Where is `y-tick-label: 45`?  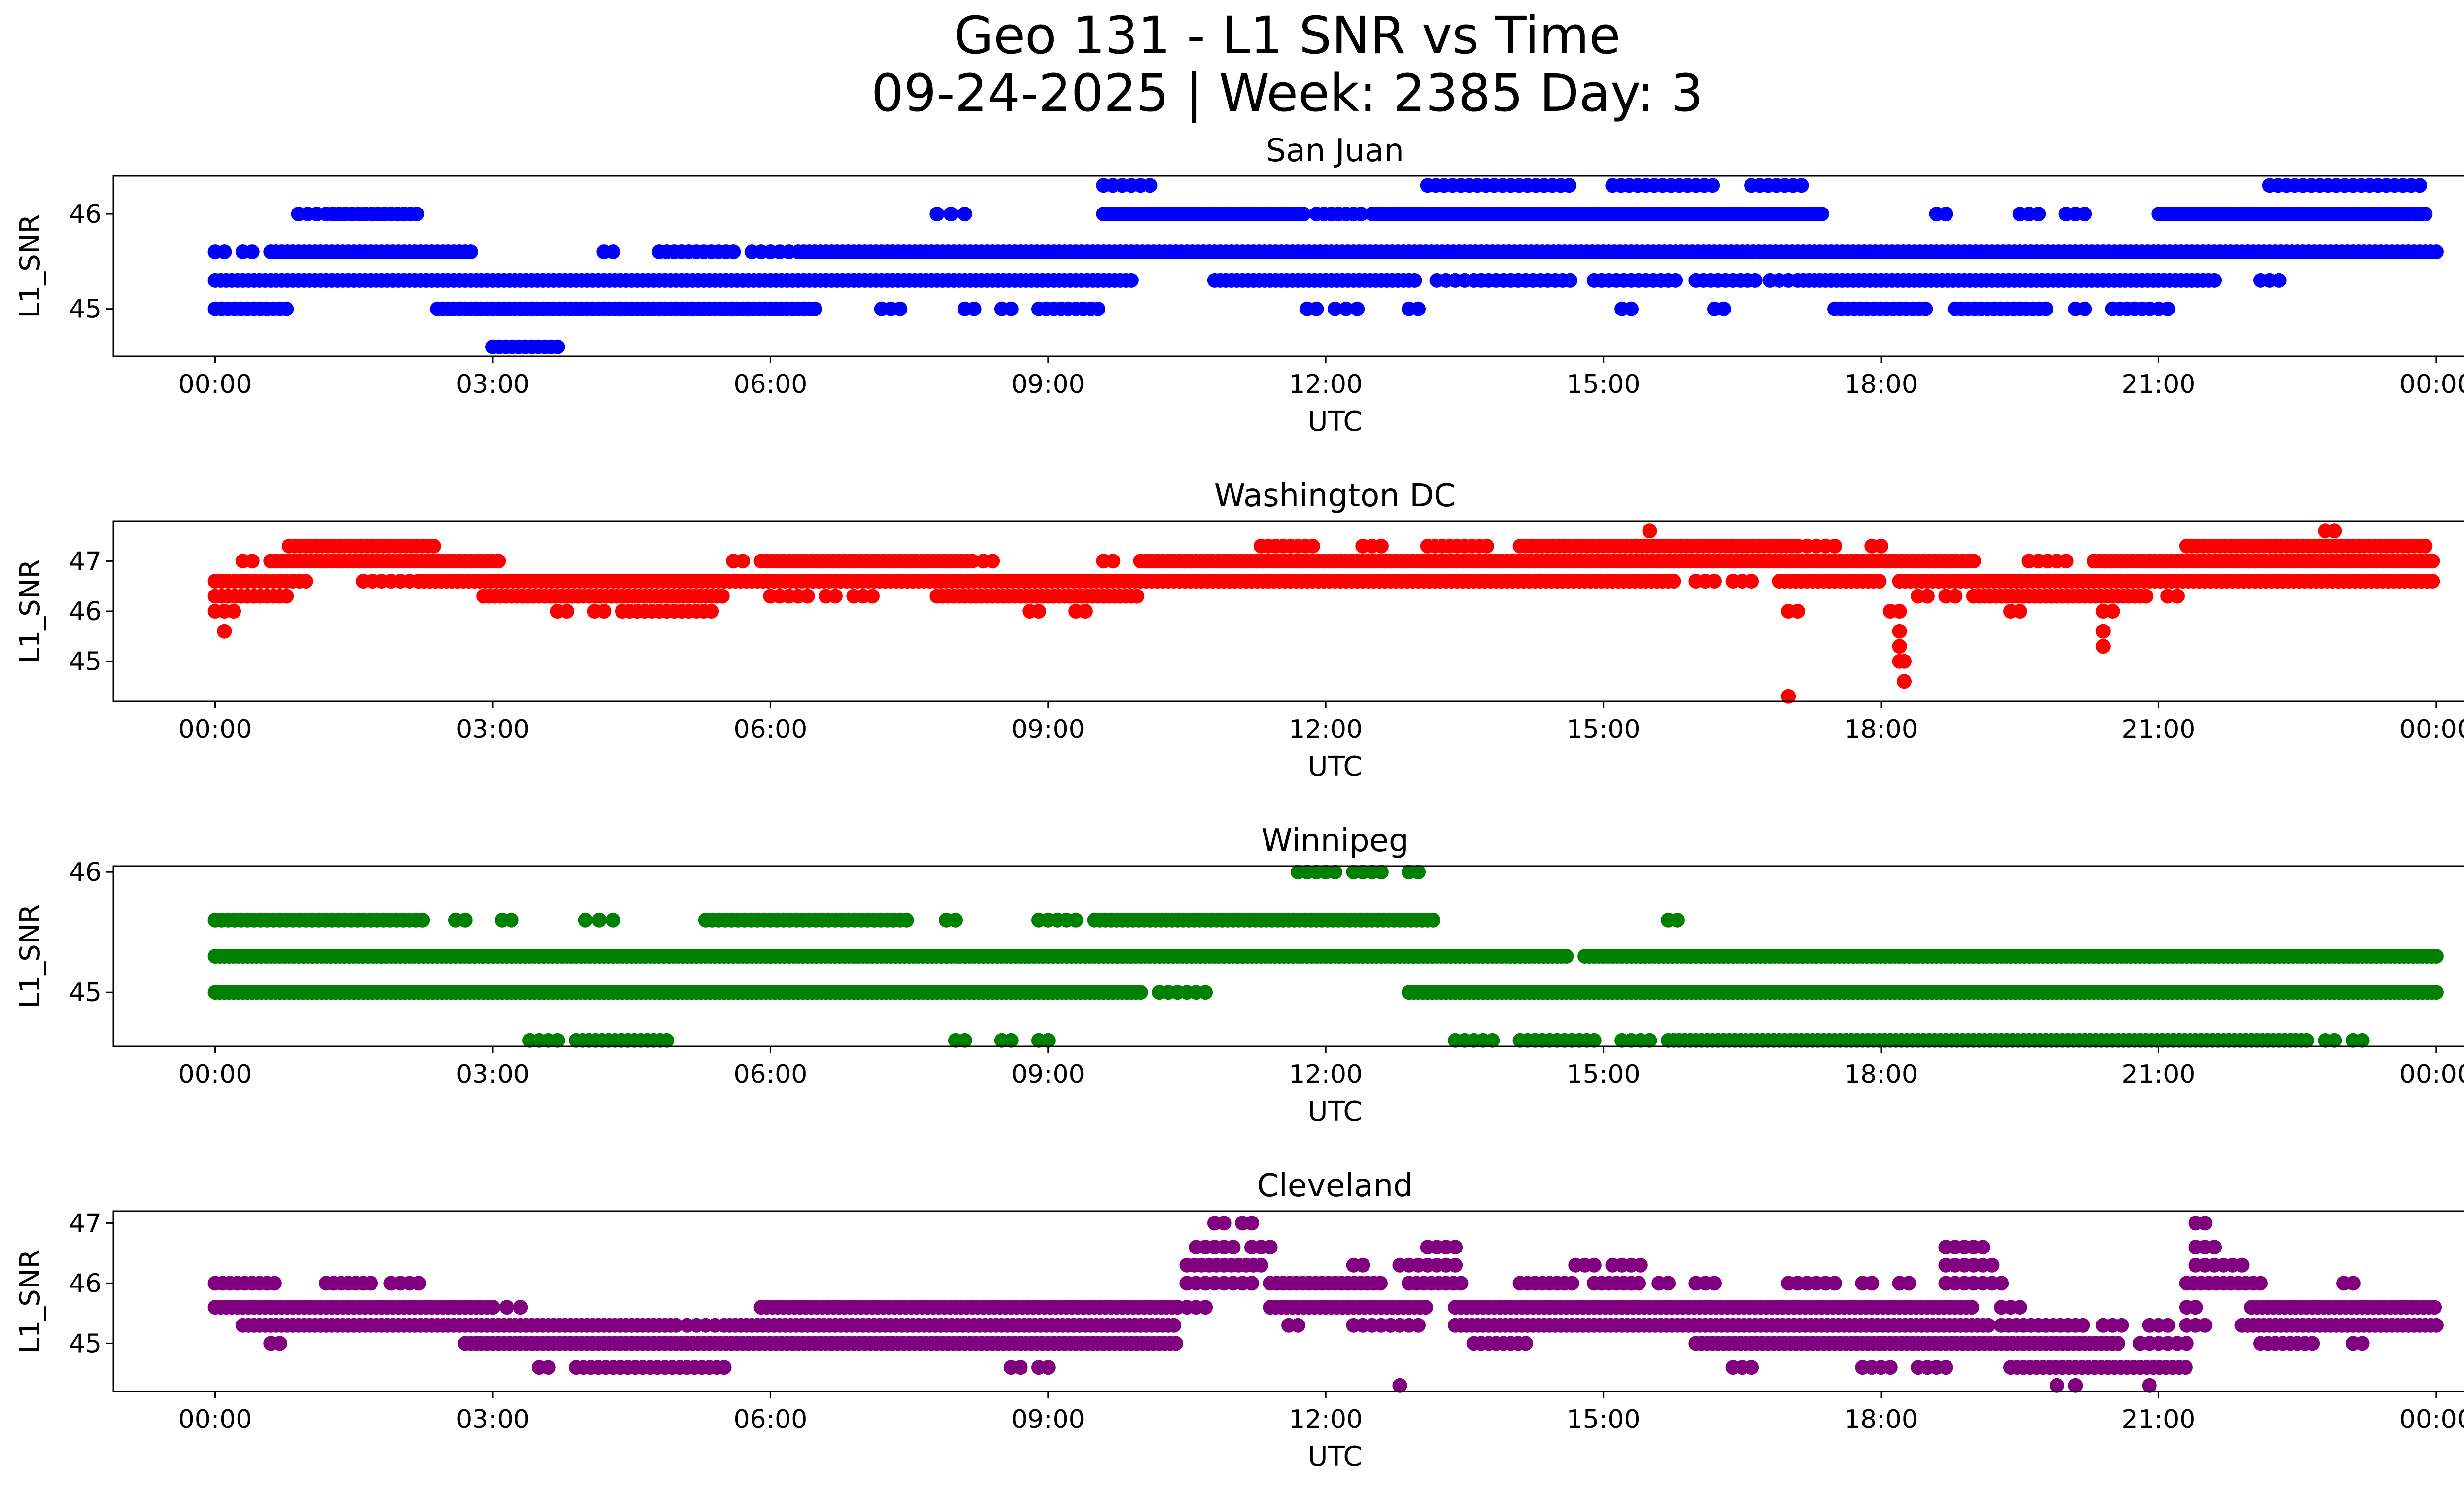 y-tick-label: 45 is located at coordinates (85, 1343).